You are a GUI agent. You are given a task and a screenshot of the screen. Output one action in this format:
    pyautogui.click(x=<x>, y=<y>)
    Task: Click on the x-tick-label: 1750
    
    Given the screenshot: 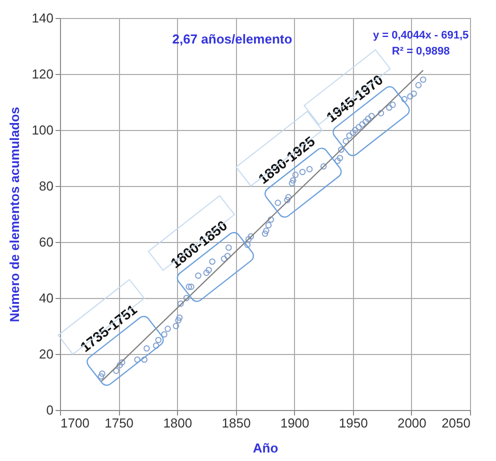 What is the action you would take?
    pyautogui.click(x=119, y=423)
    